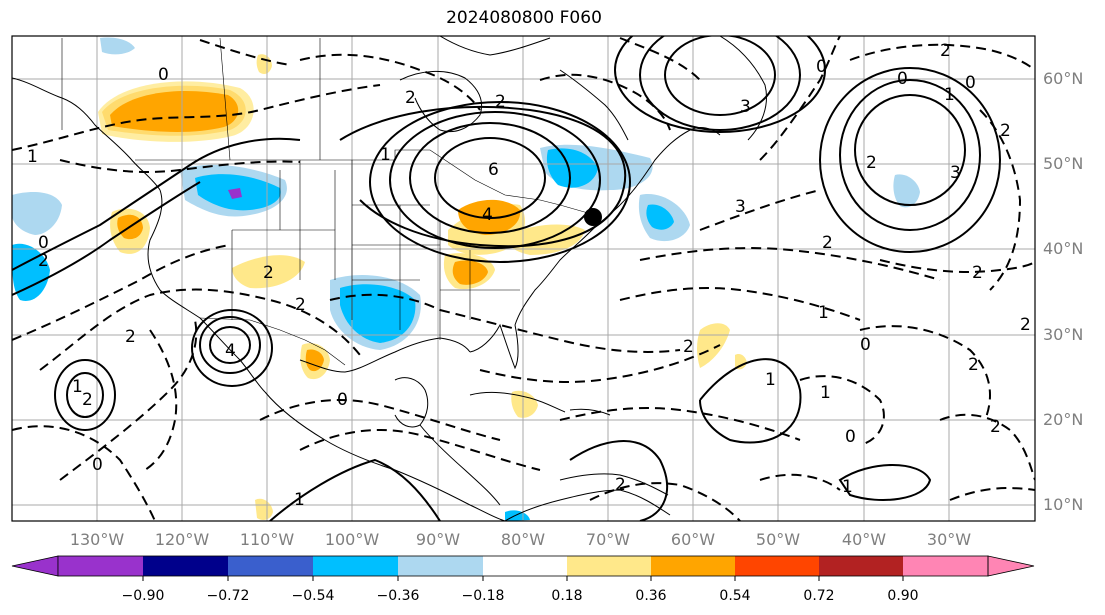  What do you see at coordinates (524, 18) in the screenshot?
I see `map-title: 2024080800 F060` at bounding box center [524, 18].